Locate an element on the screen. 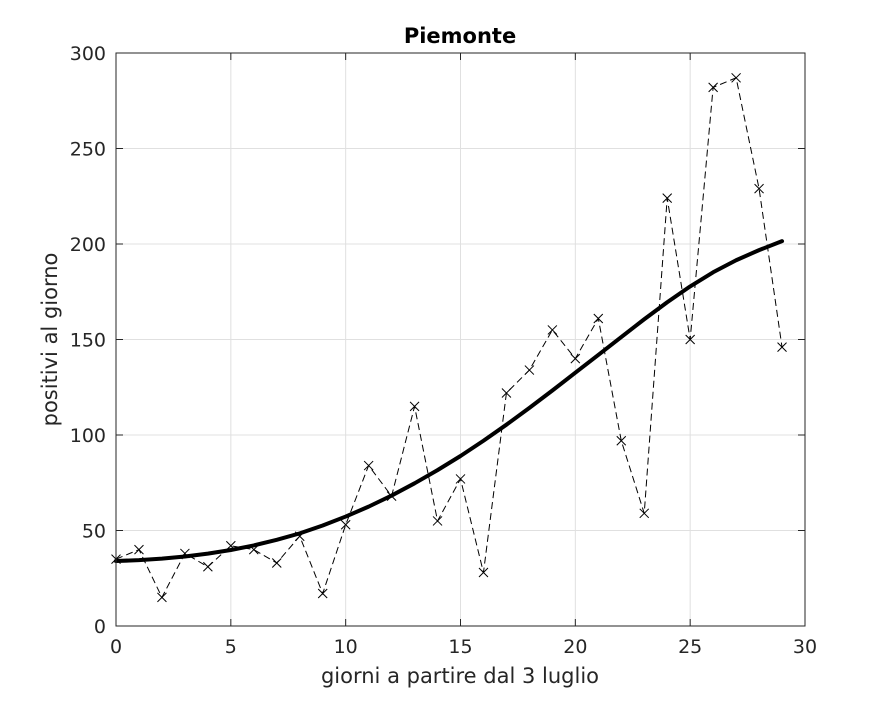 This screenshot has height=703, width=891. x-tick-label: 10 is located at coordinates (346, 647).